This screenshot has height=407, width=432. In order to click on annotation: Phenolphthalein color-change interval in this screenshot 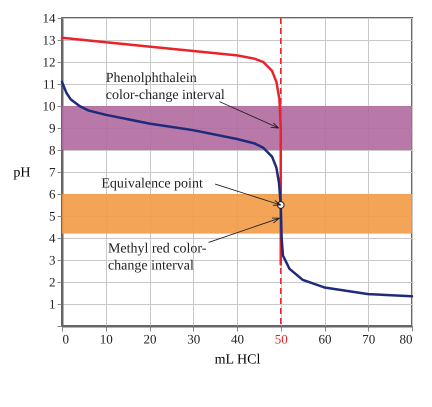, I will do `click(165, 86)`.